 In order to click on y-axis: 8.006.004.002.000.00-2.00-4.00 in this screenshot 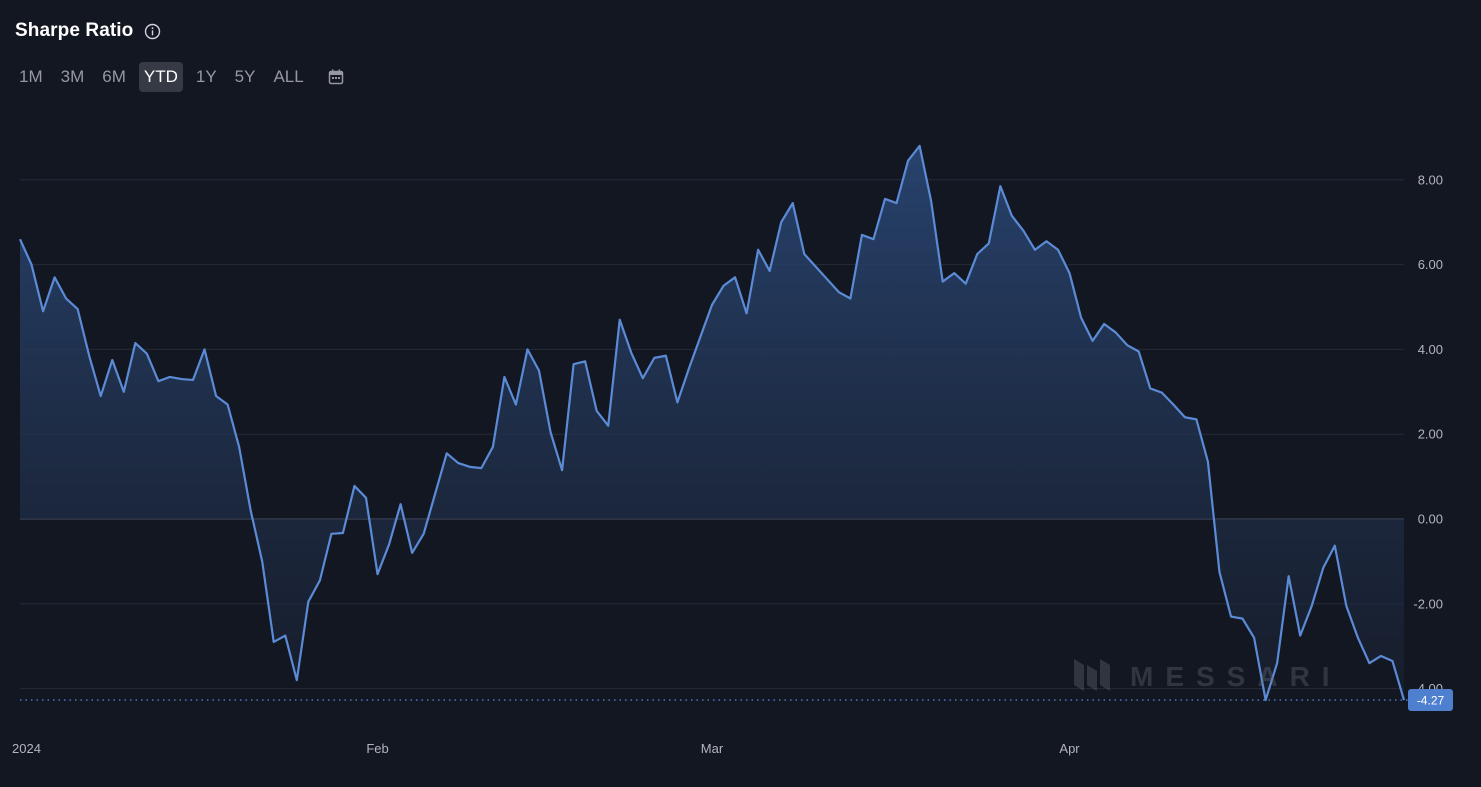, I will do `click(1428, 434)`.